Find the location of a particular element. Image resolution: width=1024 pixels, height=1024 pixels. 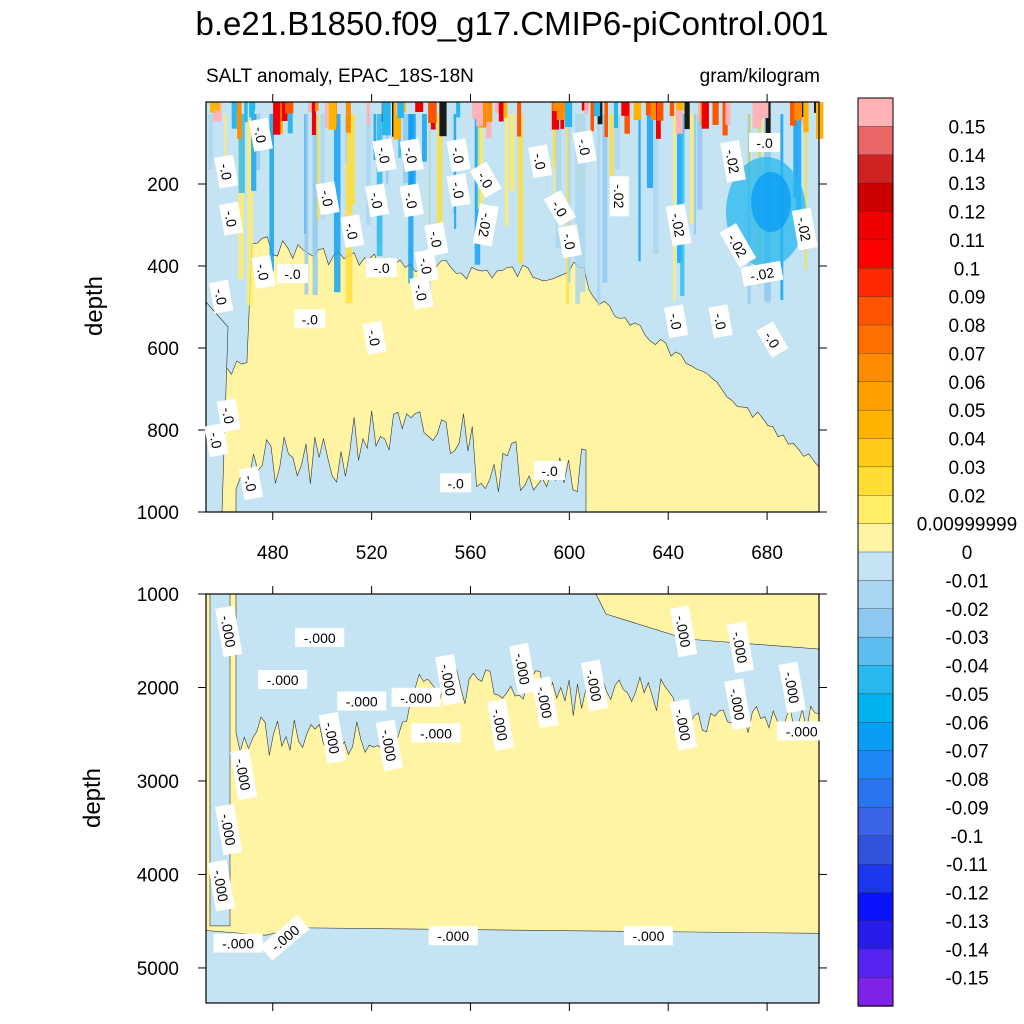

x-tick-label: 520 is located at coordinates (372, 553).